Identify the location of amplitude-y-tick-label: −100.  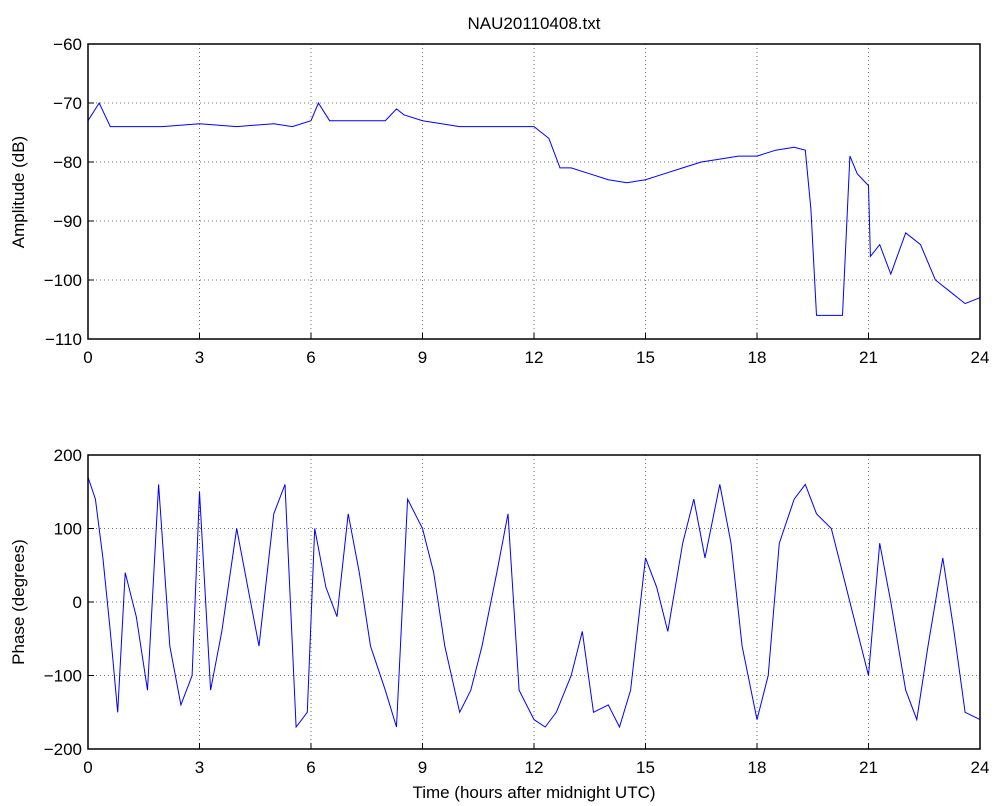
(63, 280).